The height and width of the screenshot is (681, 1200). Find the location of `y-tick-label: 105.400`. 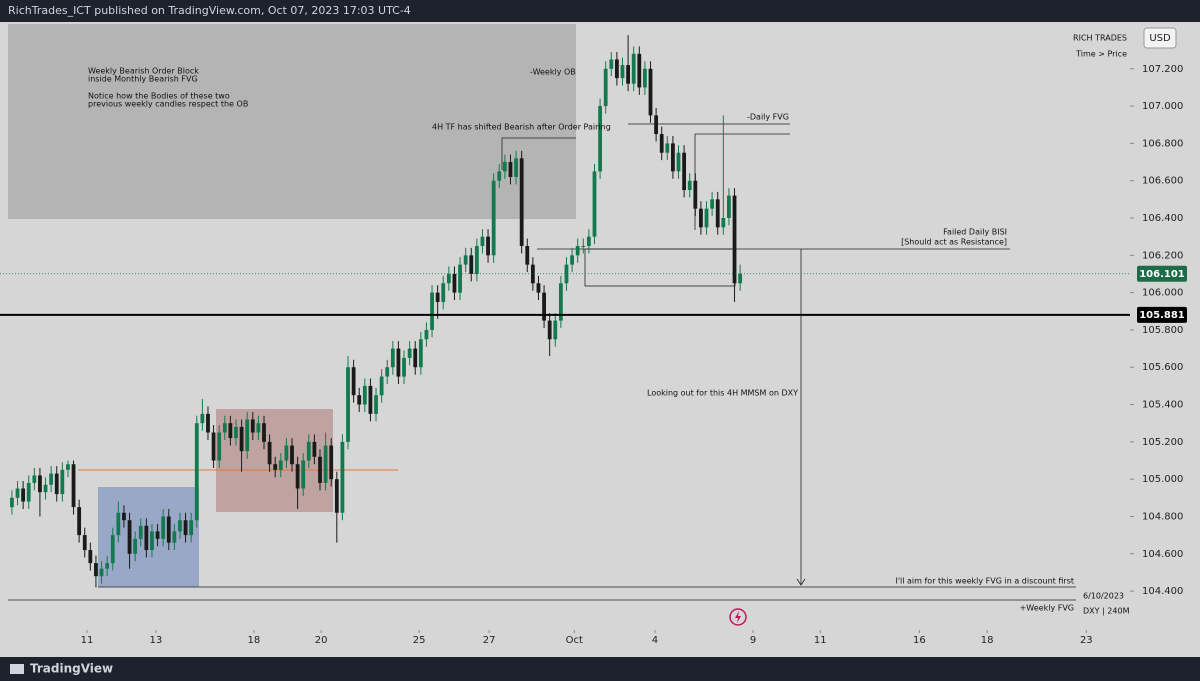

y-tick-label: 105.400 is located at coordinates (1162, 405).